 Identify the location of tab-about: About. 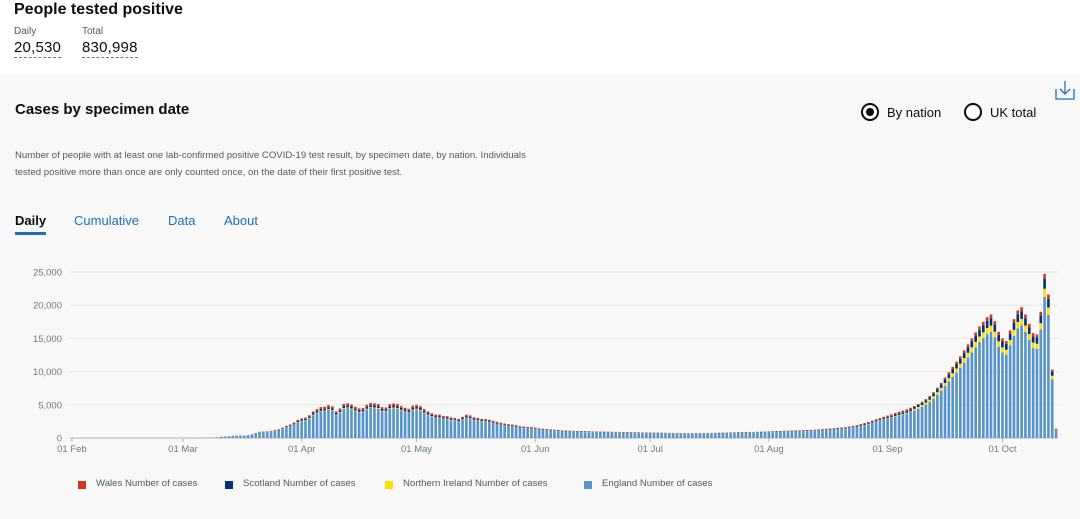
(241, 220).